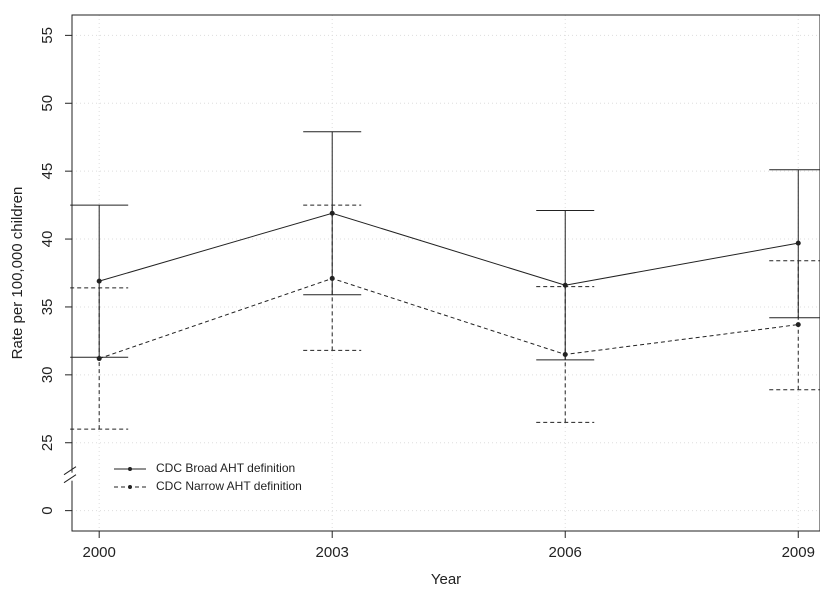  What do you see at coordinates (47, 307) in the screenshot?
I see `y-tick-label: 35` at bounding box center [47, 307].